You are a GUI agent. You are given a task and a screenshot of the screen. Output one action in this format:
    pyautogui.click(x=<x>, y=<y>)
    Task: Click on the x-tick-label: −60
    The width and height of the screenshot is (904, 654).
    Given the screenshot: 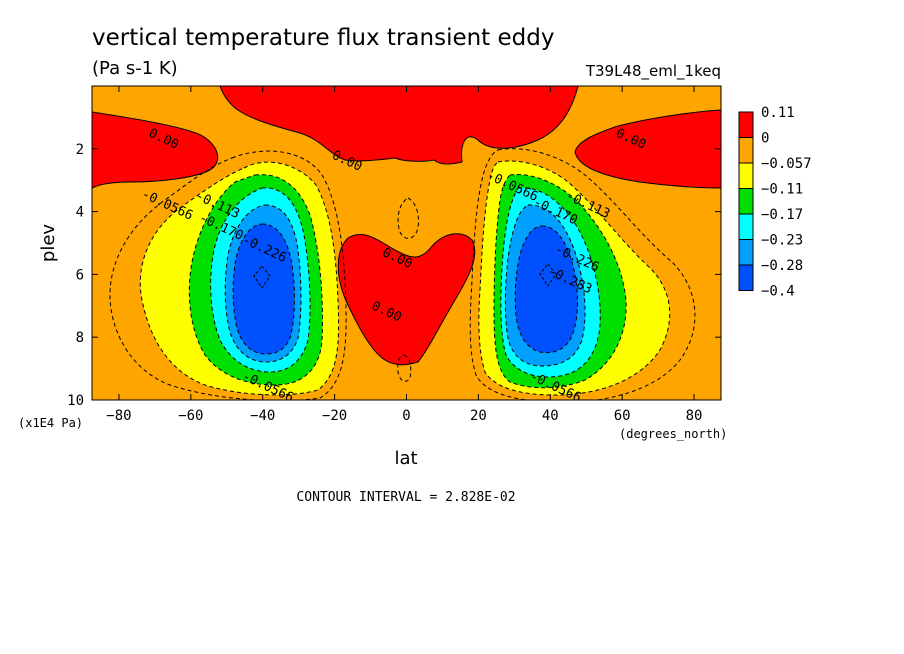 What is the action you would take?
    pyautogui.click(x=190, y=416)
    